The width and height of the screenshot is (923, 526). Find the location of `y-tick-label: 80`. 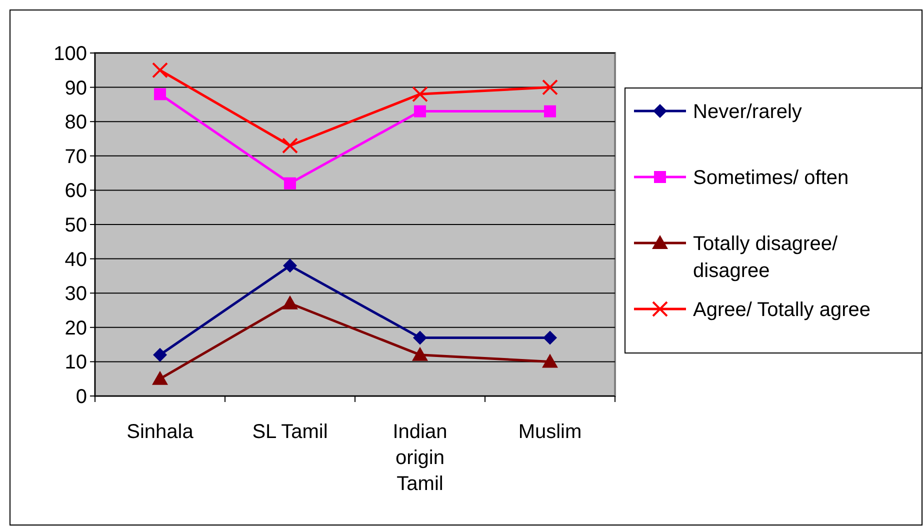

y-tick-label: 80 is located at coordinates (75, 123).